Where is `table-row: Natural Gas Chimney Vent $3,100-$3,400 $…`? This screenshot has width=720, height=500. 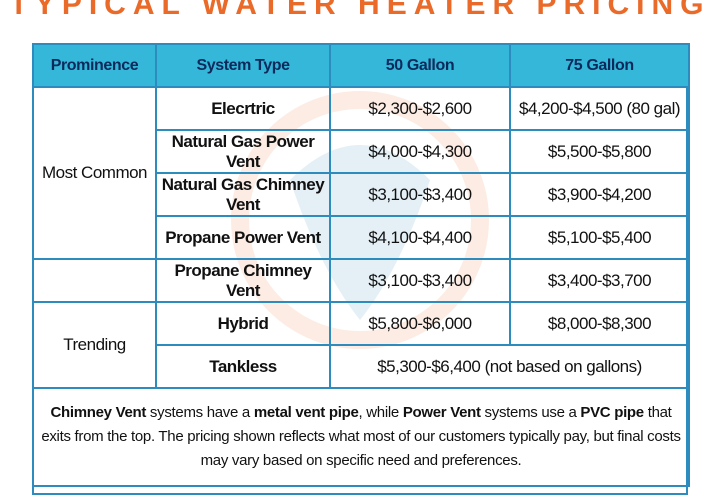
table-row: Natural Gas Chimney Vent $3,100-$3,400 $… is located at coordinates (361, 194).